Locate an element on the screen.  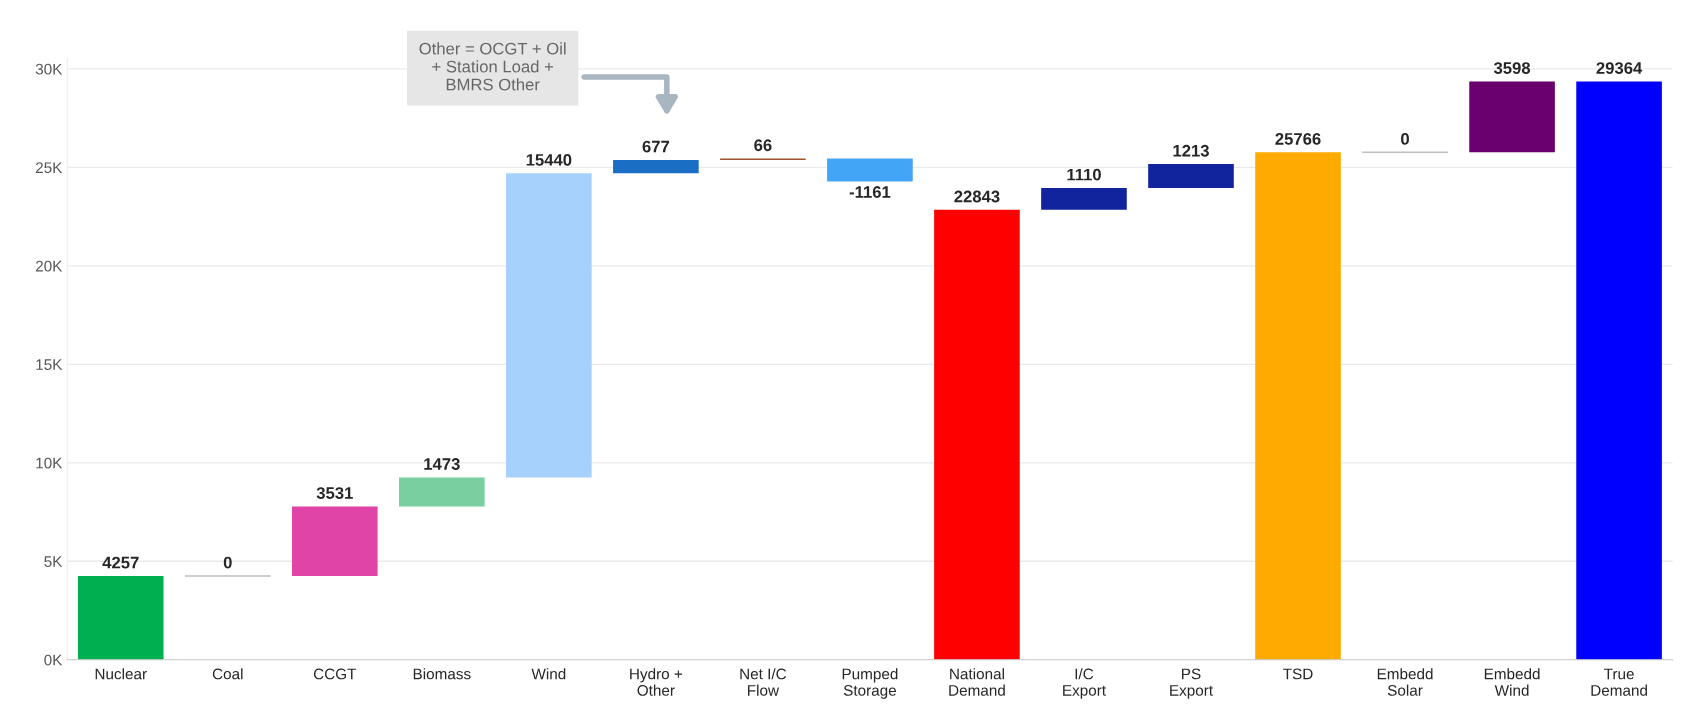
x-tick-label: Embedd Wind is located at coordinates (1512, 682).